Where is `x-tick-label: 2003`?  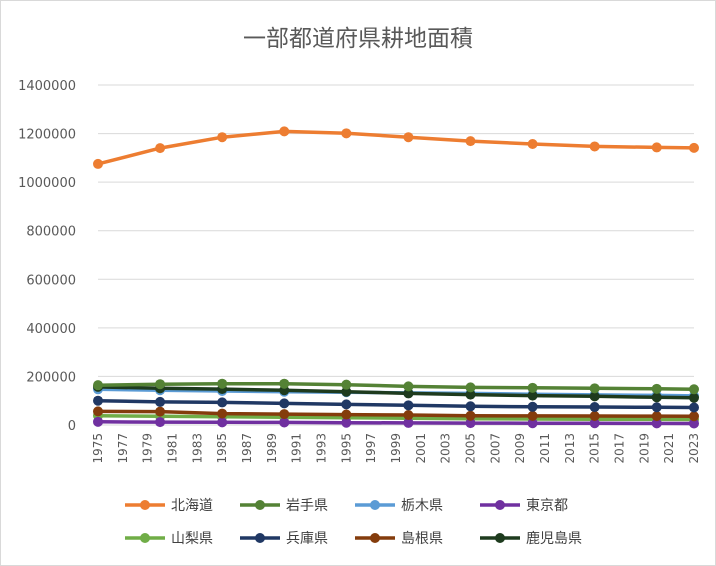 x-tick-label: 2003 is located at coordinates (446, 448).